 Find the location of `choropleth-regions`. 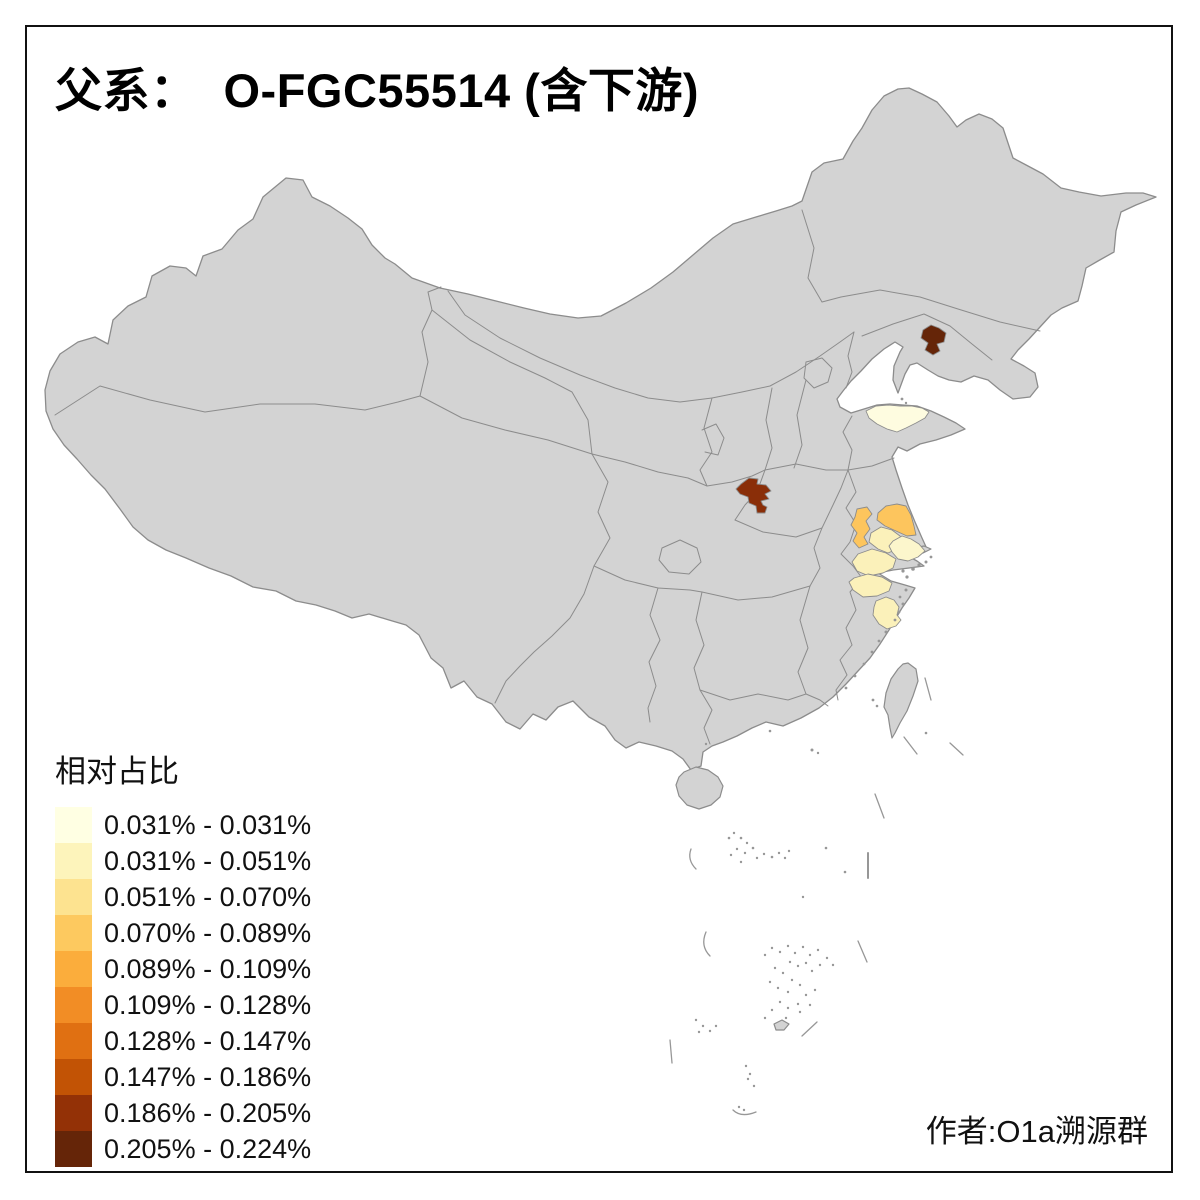

choropleth-regions is located at coordinates (841, 477).